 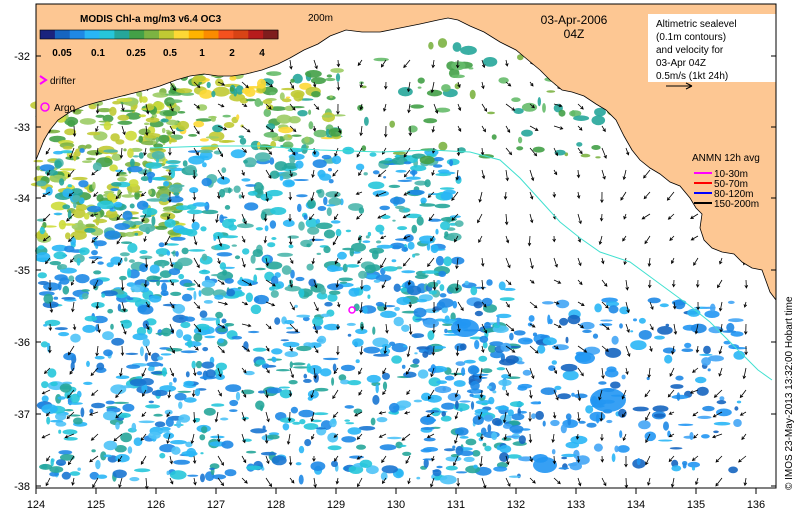 I want to click on x-tick-label: 130, so click(x=396, y=505).